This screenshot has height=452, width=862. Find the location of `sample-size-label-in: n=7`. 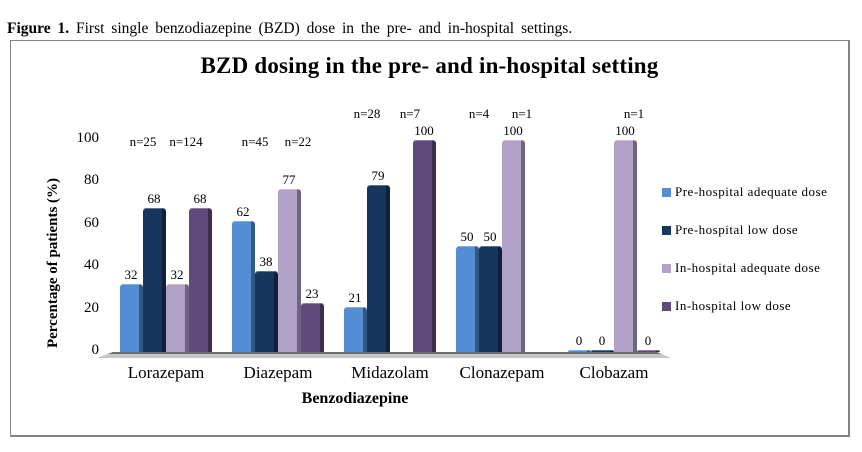

sample-size-label-in: n=7 is located at coordinates (410, 113).